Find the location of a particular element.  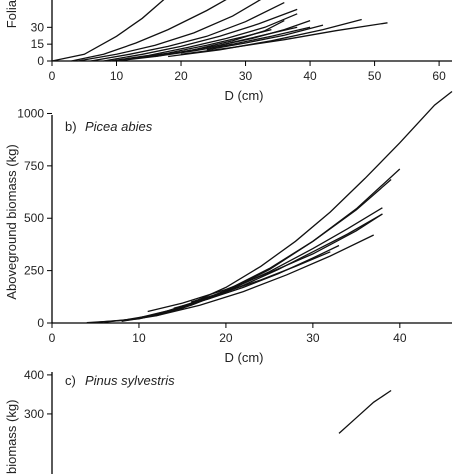

panel-b-x-ticks: 0 10 20 30 40 is located at coordinates (228, 334).